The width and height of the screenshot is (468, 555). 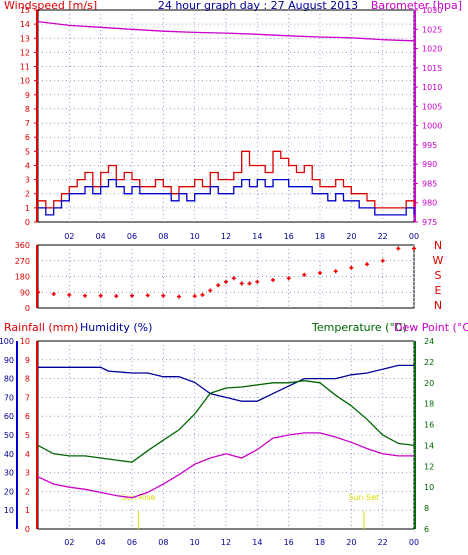 I want to click on rainfall-tick-label: 7, so click(x=27, y=397).